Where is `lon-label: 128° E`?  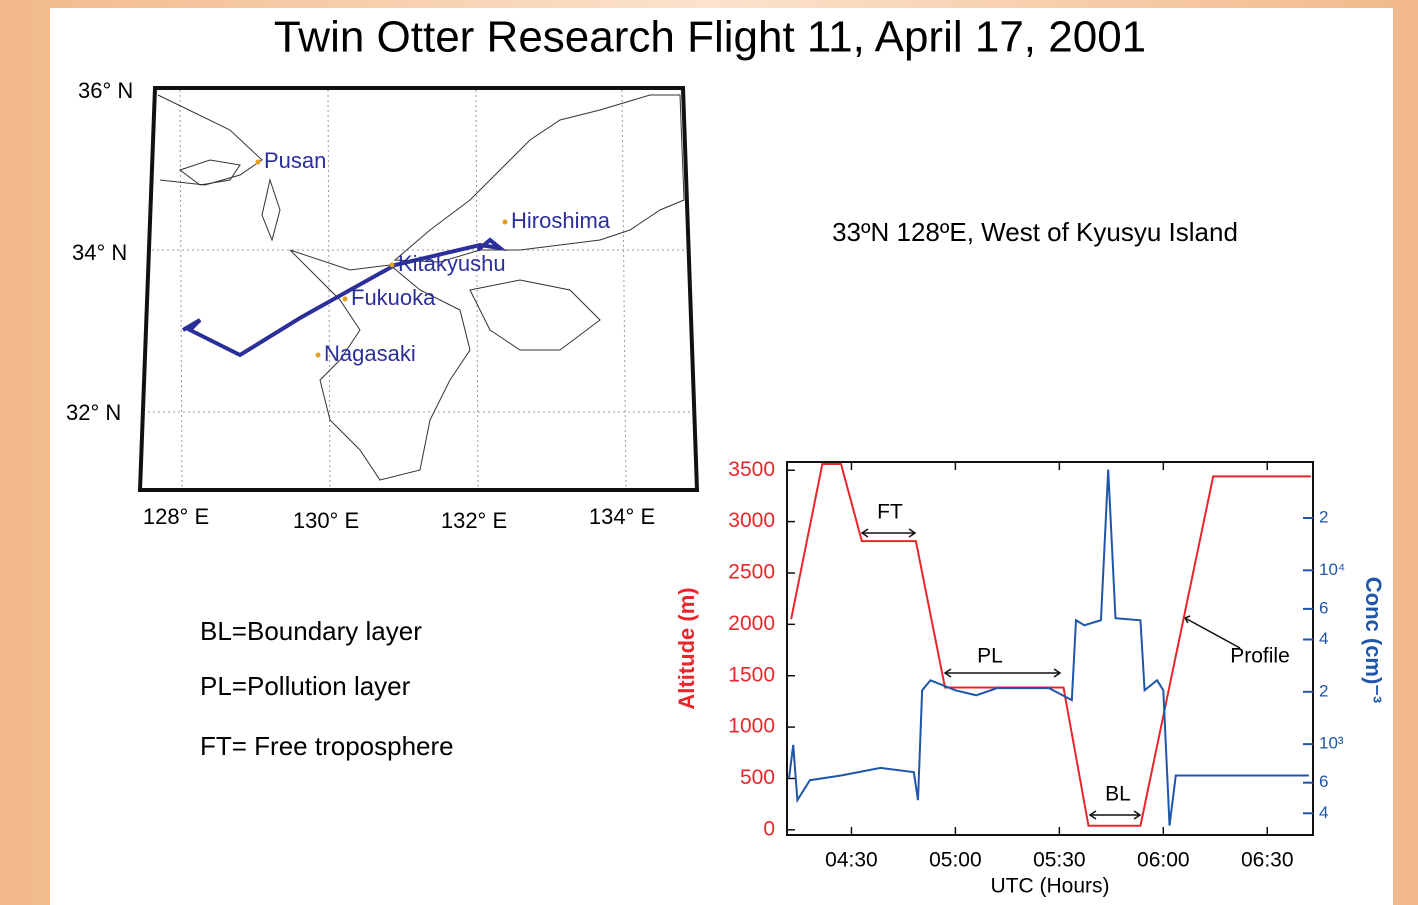
lon-label: 128° E is located at coordinates (176, 516).